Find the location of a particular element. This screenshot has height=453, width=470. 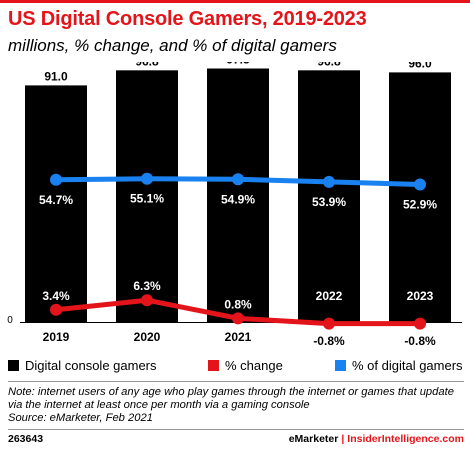

legend-item-percent-digital-gamers: % of digital gamers is located at coordinates (399, 365).